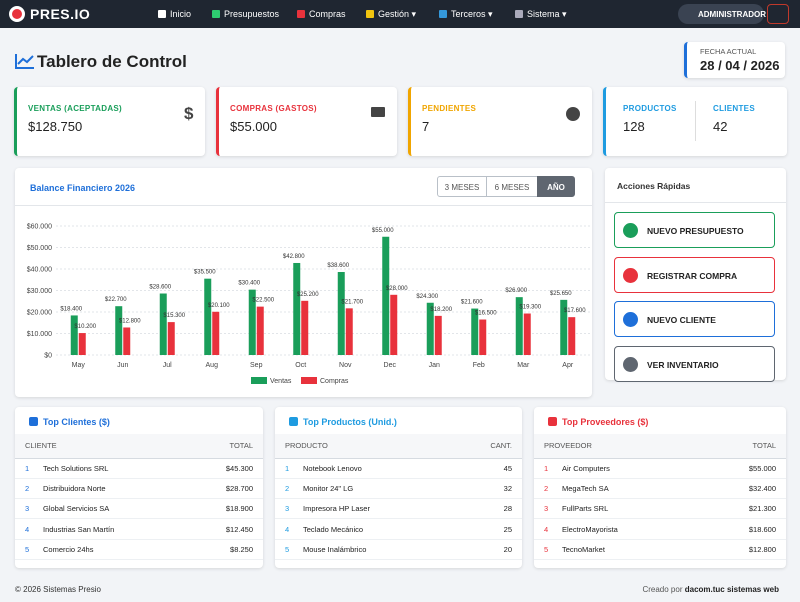  Describe the element at coordinates (568, 365) in the screenshot. I see `x-tick-label: Apr` at that location.